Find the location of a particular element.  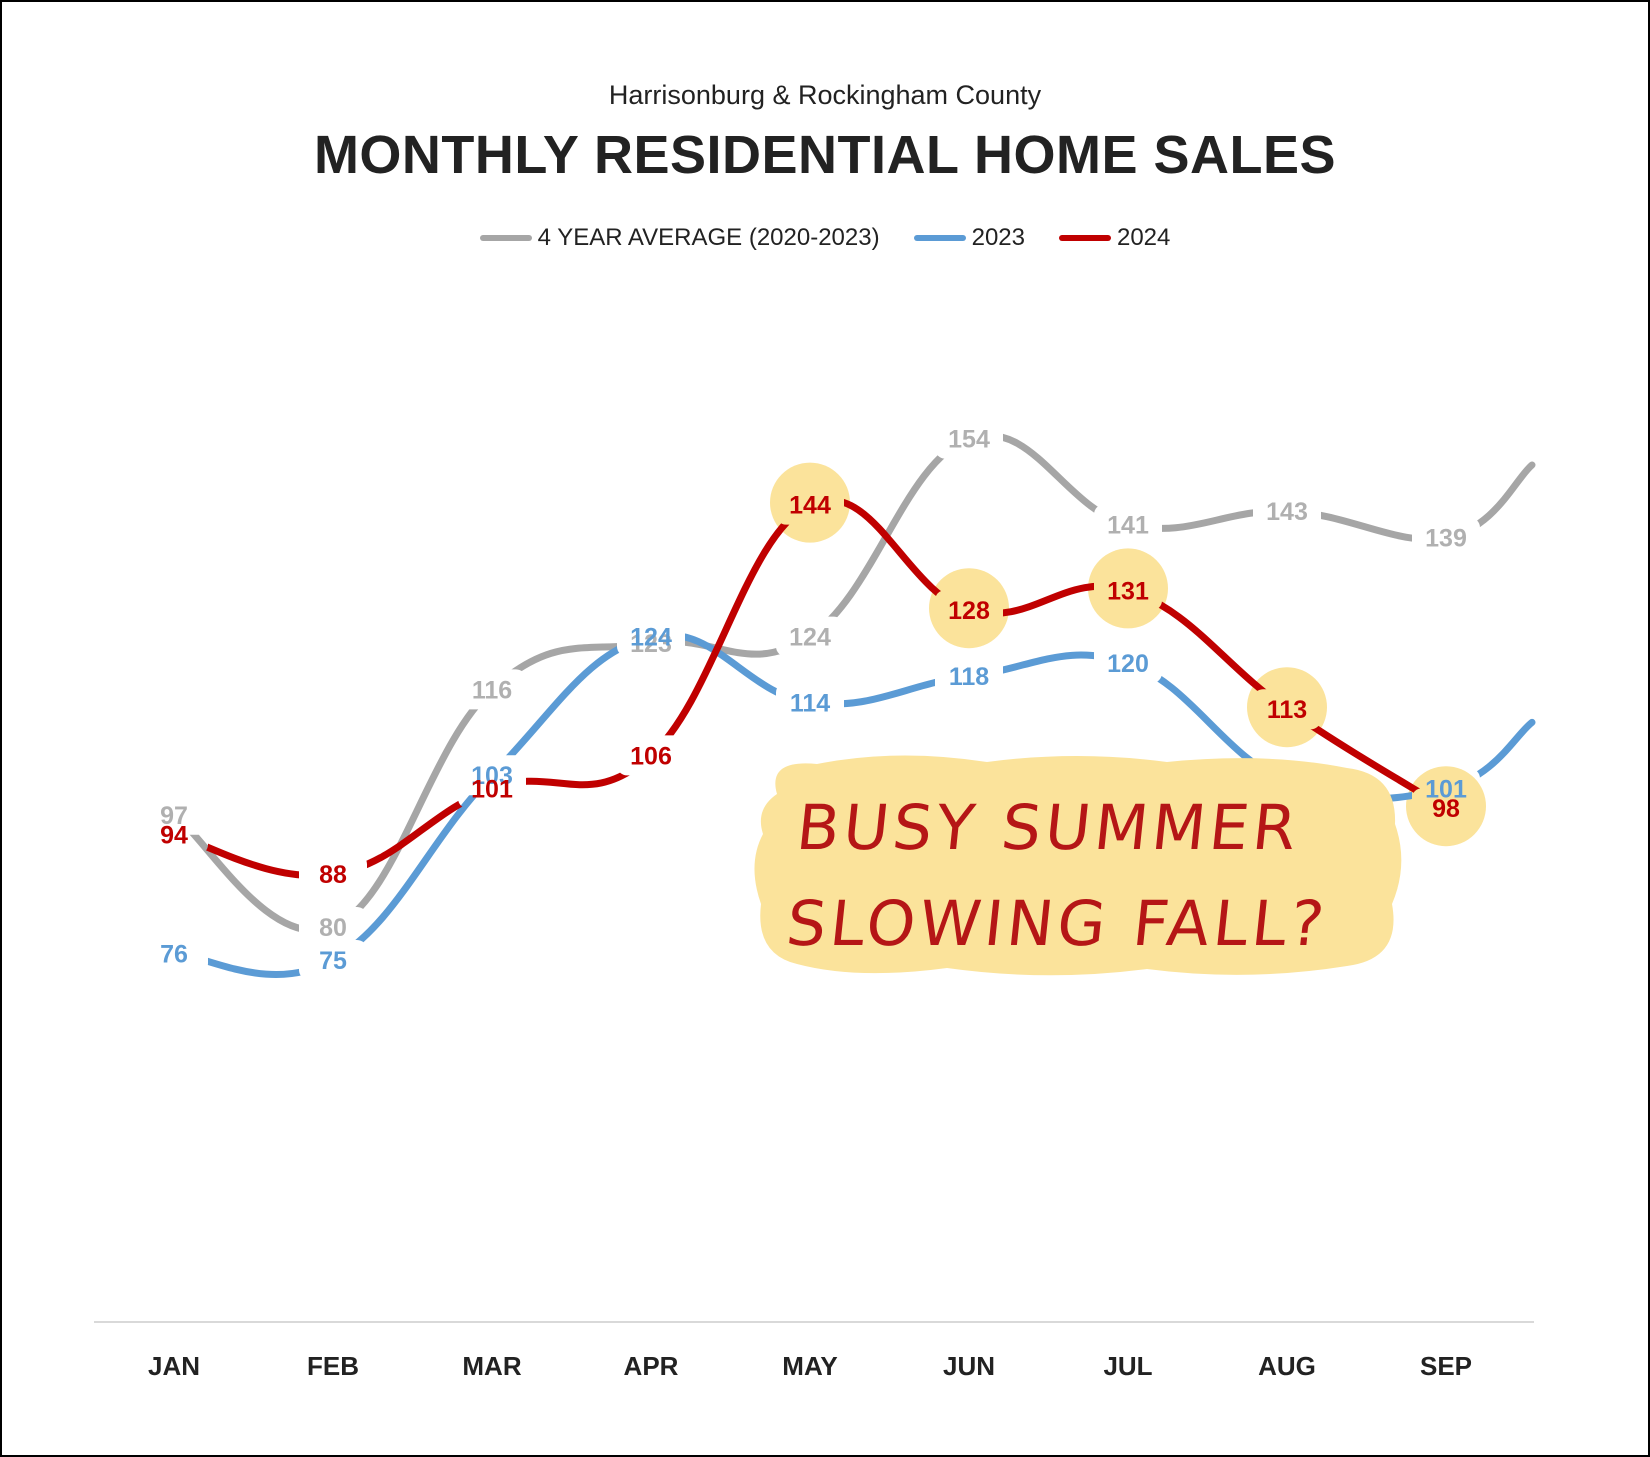

annotation-highlight-shape is located at coordinates (1078, 865).